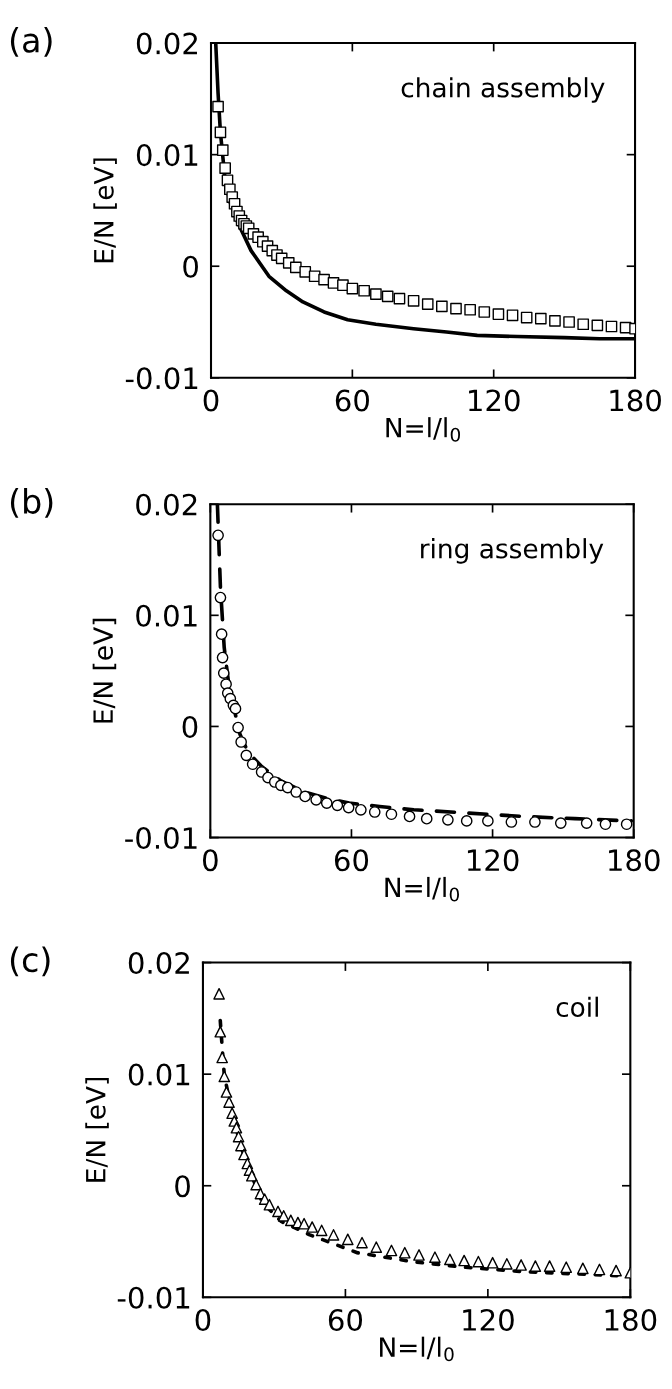 The width and height of the screenshot is (672, 1389). I want to click on chart-title: (c), so click(30, 961).